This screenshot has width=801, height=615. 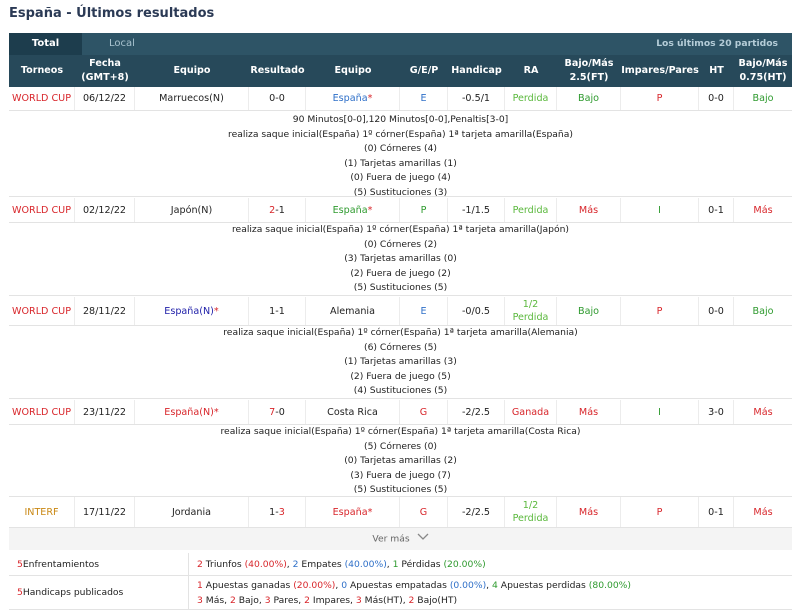 What do you see at coordinates (73, 592) in the screenshot?
I see `label: Handicaps publicados` at bounding box center [73, 592].